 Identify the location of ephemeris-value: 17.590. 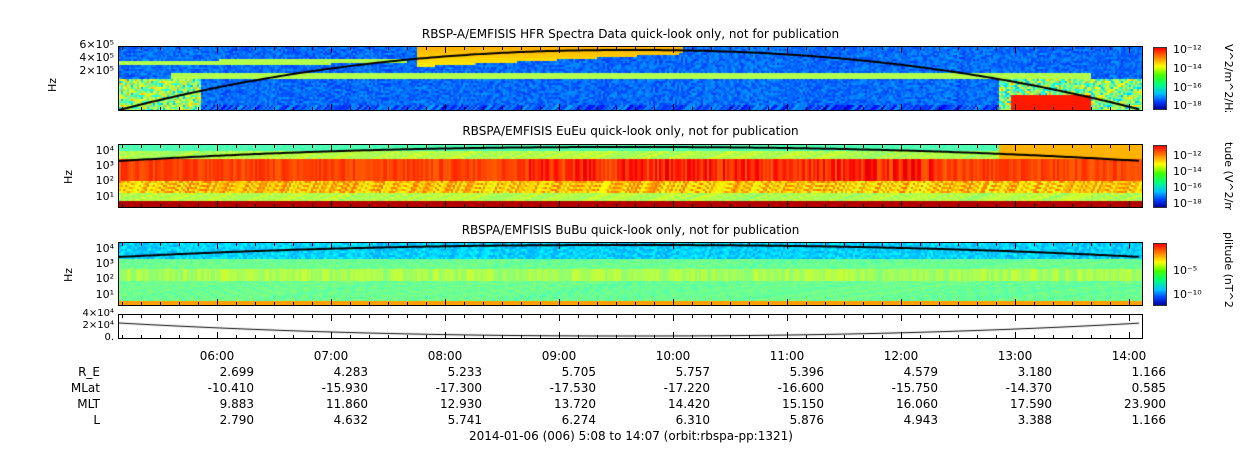
(1031, 404).